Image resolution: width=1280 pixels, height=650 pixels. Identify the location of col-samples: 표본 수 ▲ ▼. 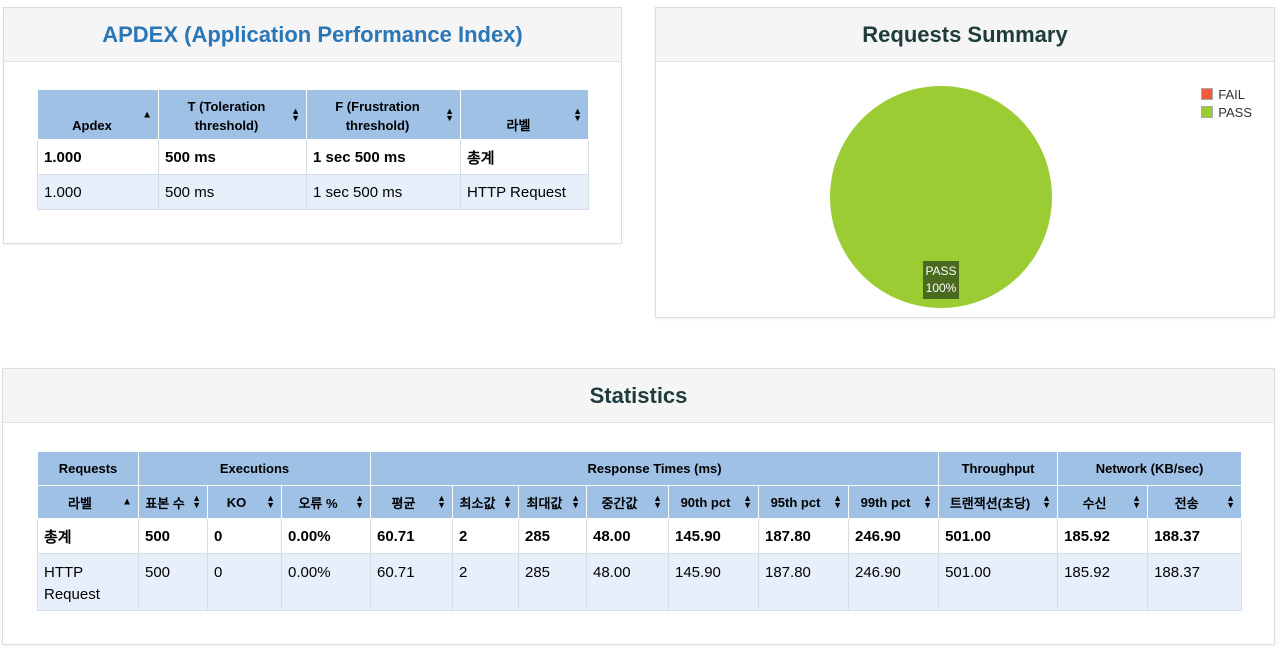
(173, 502).